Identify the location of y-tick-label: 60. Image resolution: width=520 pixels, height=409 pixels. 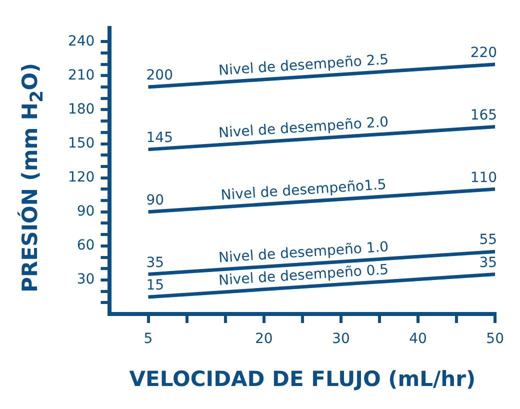
(85, 246).